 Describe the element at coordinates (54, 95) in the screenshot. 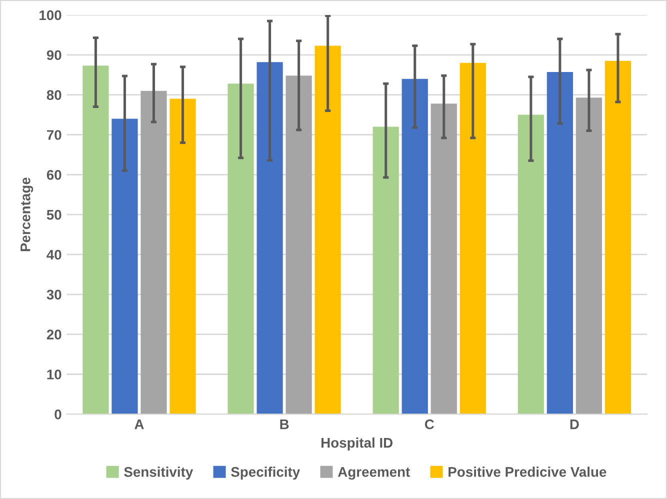

I see `y-tick-label: 80` at that location.